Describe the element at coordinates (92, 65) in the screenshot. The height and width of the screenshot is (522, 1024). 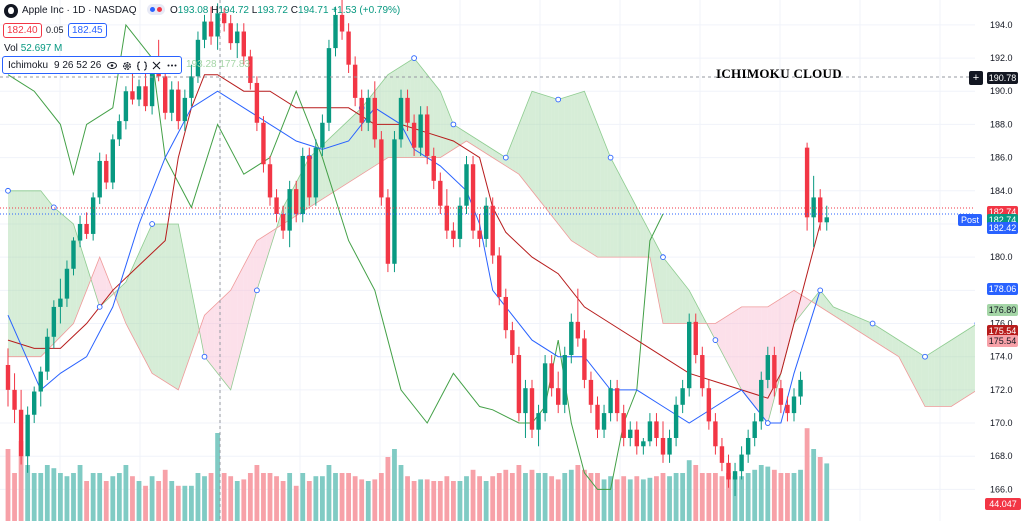
I see `ichimoku-legend: Ichimoku 9 26 52 26` at that location.